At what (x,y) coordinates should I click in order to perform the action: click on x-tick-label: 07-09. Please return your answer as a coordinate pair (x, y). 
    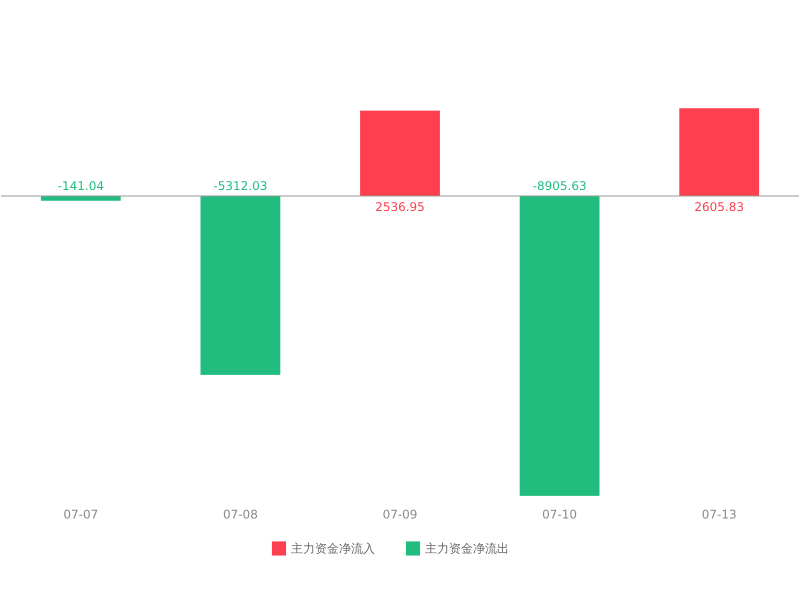
    Looking at the image, I should click on (400, 515).